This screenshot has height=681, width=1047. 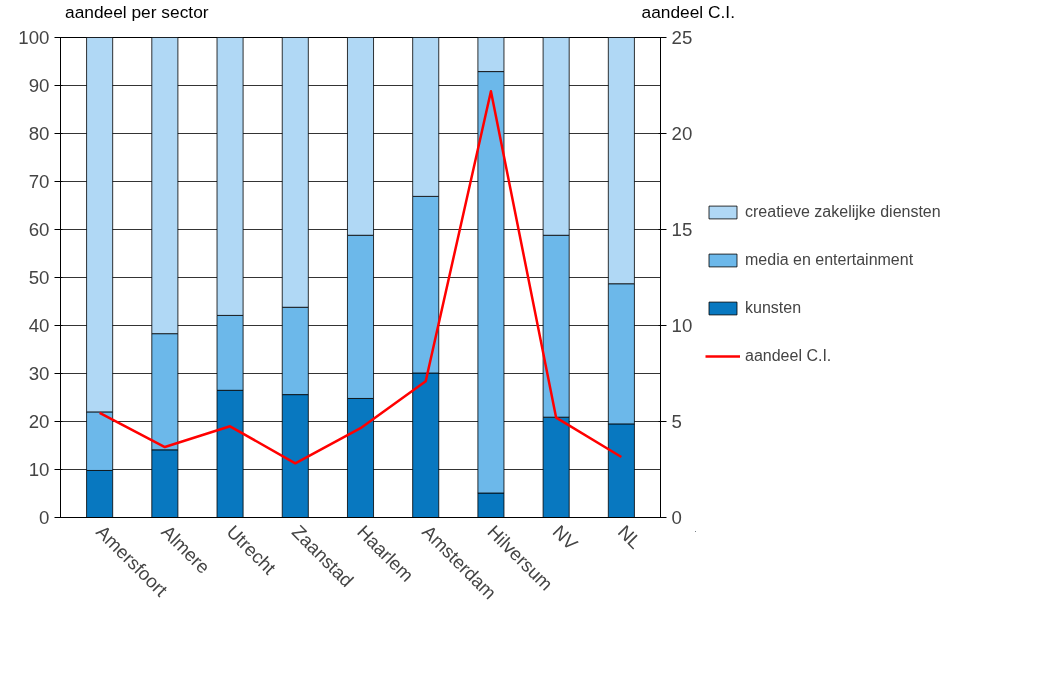 What do you see at coordinates (629, 537) in the screenshot?
I see `x-tick-label: NL` at bounding box center [629, 537].